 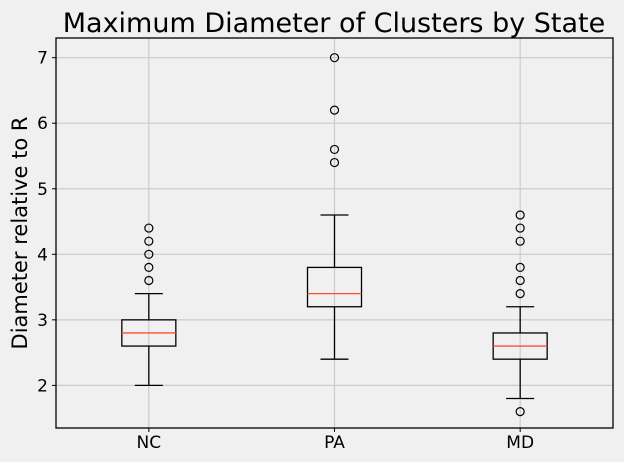 What do you see at coordinates (334, 287) in the screenshot?
I see `iqr-box` at bounding box center [334, 287].